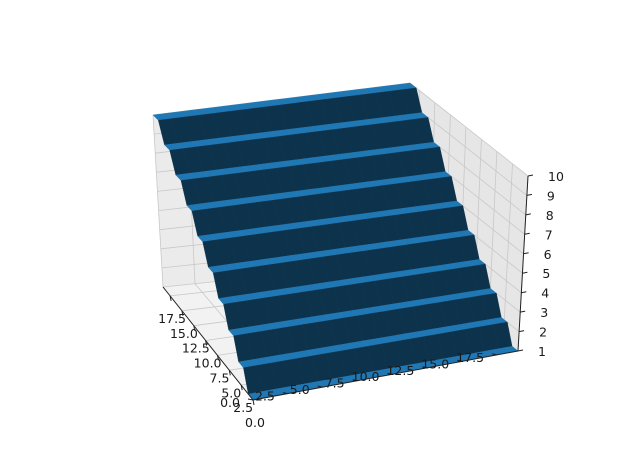  What do you see at coordinates (470, 357) in the screenshot?
I see `x-tick-label: 17.5` at bounding box center [470, 357].